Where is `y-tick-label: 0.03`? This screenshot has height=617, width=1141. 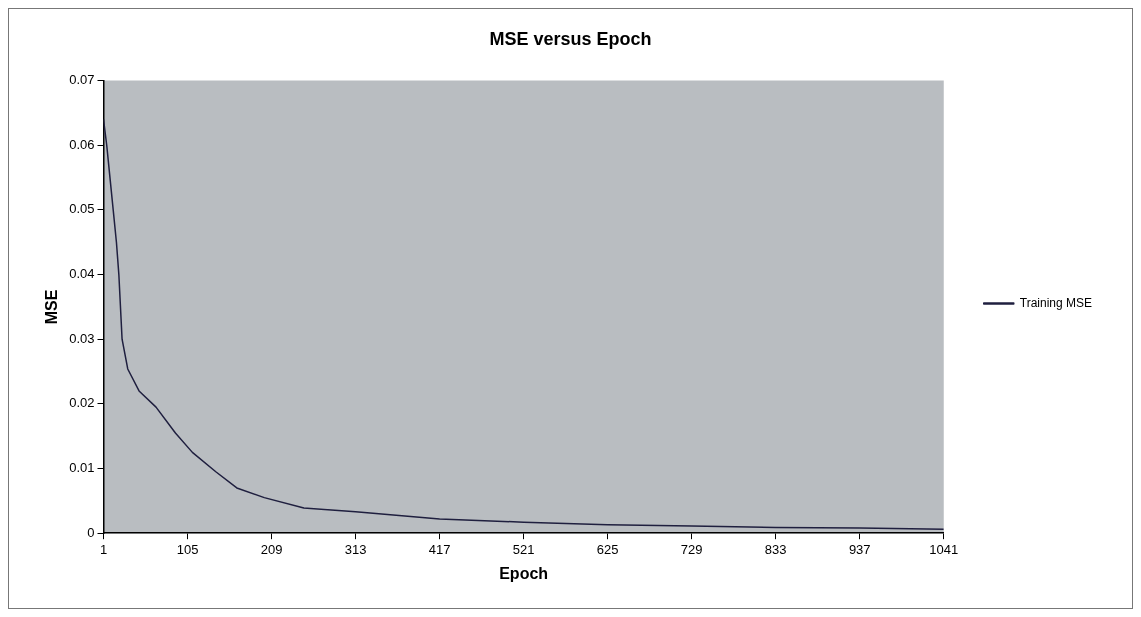 y-tick-label: 0.03 is located at coordinates (82, 338).